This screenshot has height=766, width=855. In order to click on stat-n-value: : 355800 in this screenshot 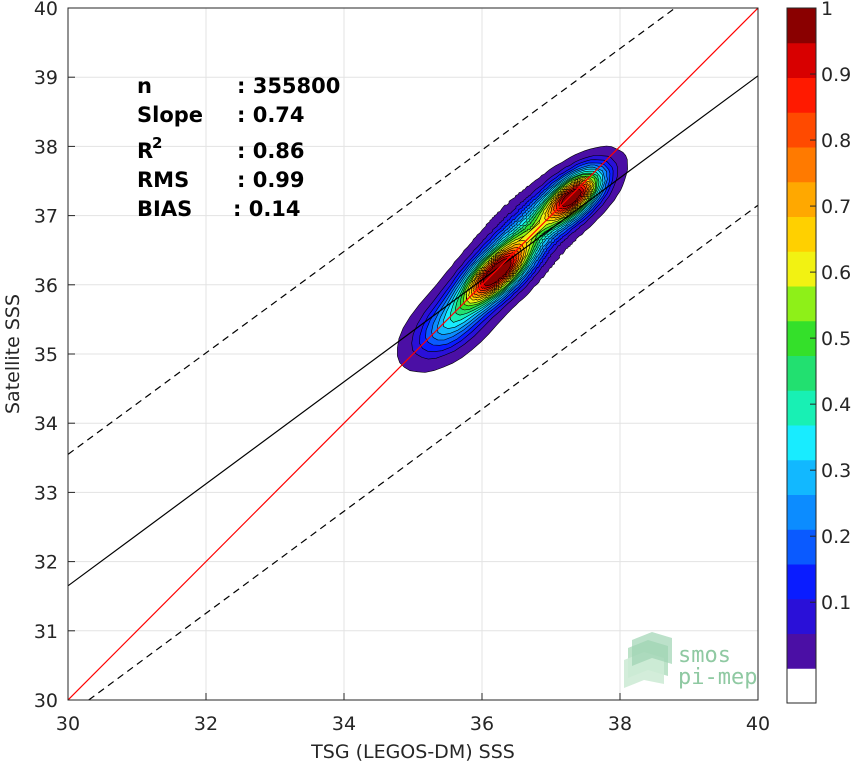, I will do `click(288, 86)`.